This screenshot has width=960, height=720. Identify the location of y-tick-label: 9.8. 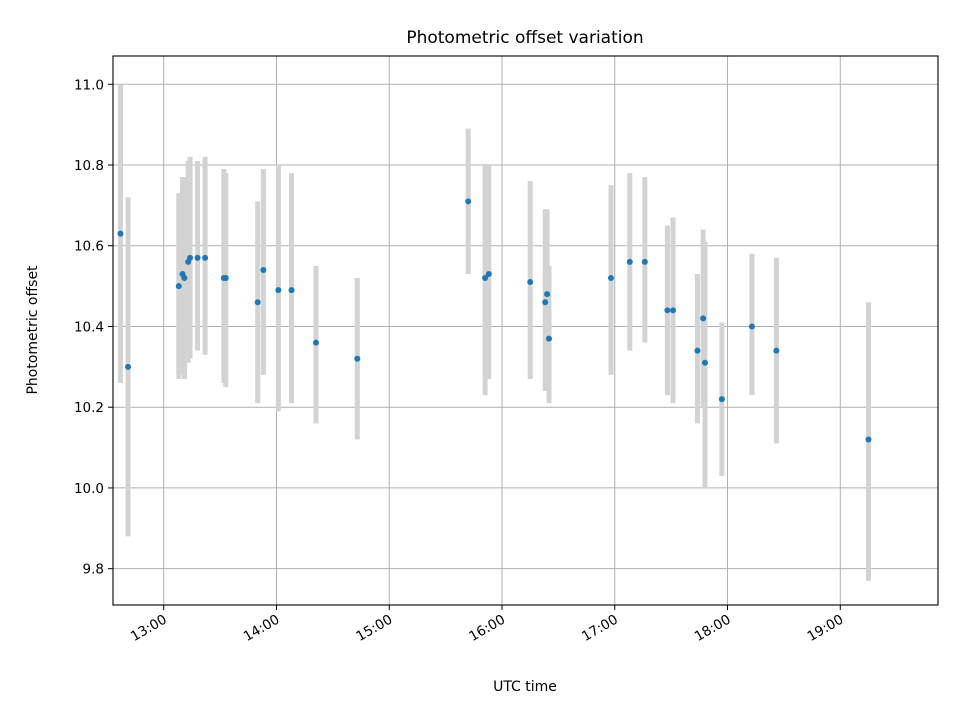
(93, 570).